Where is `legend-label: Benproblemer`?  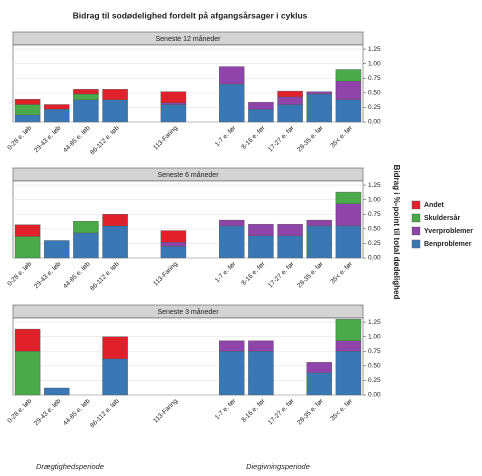
legend-label: Benproblemer is located at coordinates (448, 244).